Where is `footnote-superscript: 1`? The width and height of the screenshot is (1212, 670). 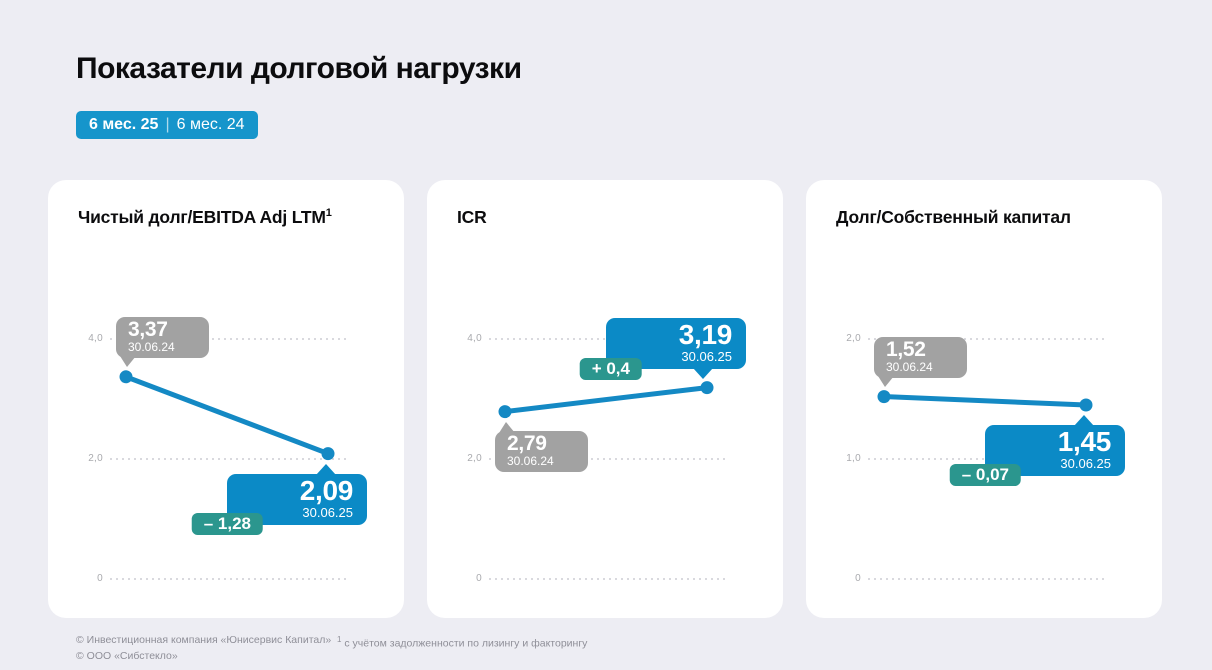
footnote-superscript: 1 is located at coordinates (339, 639).